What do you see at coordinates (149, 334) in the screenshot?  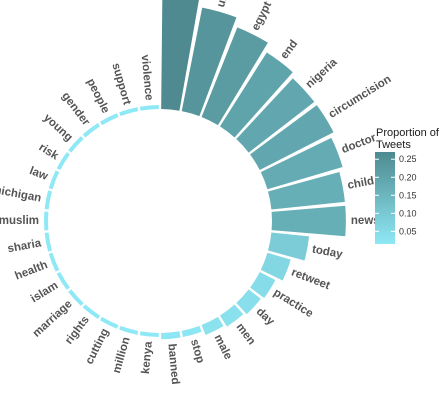 I see `bar-kenya` at bounding box center [149, 334].